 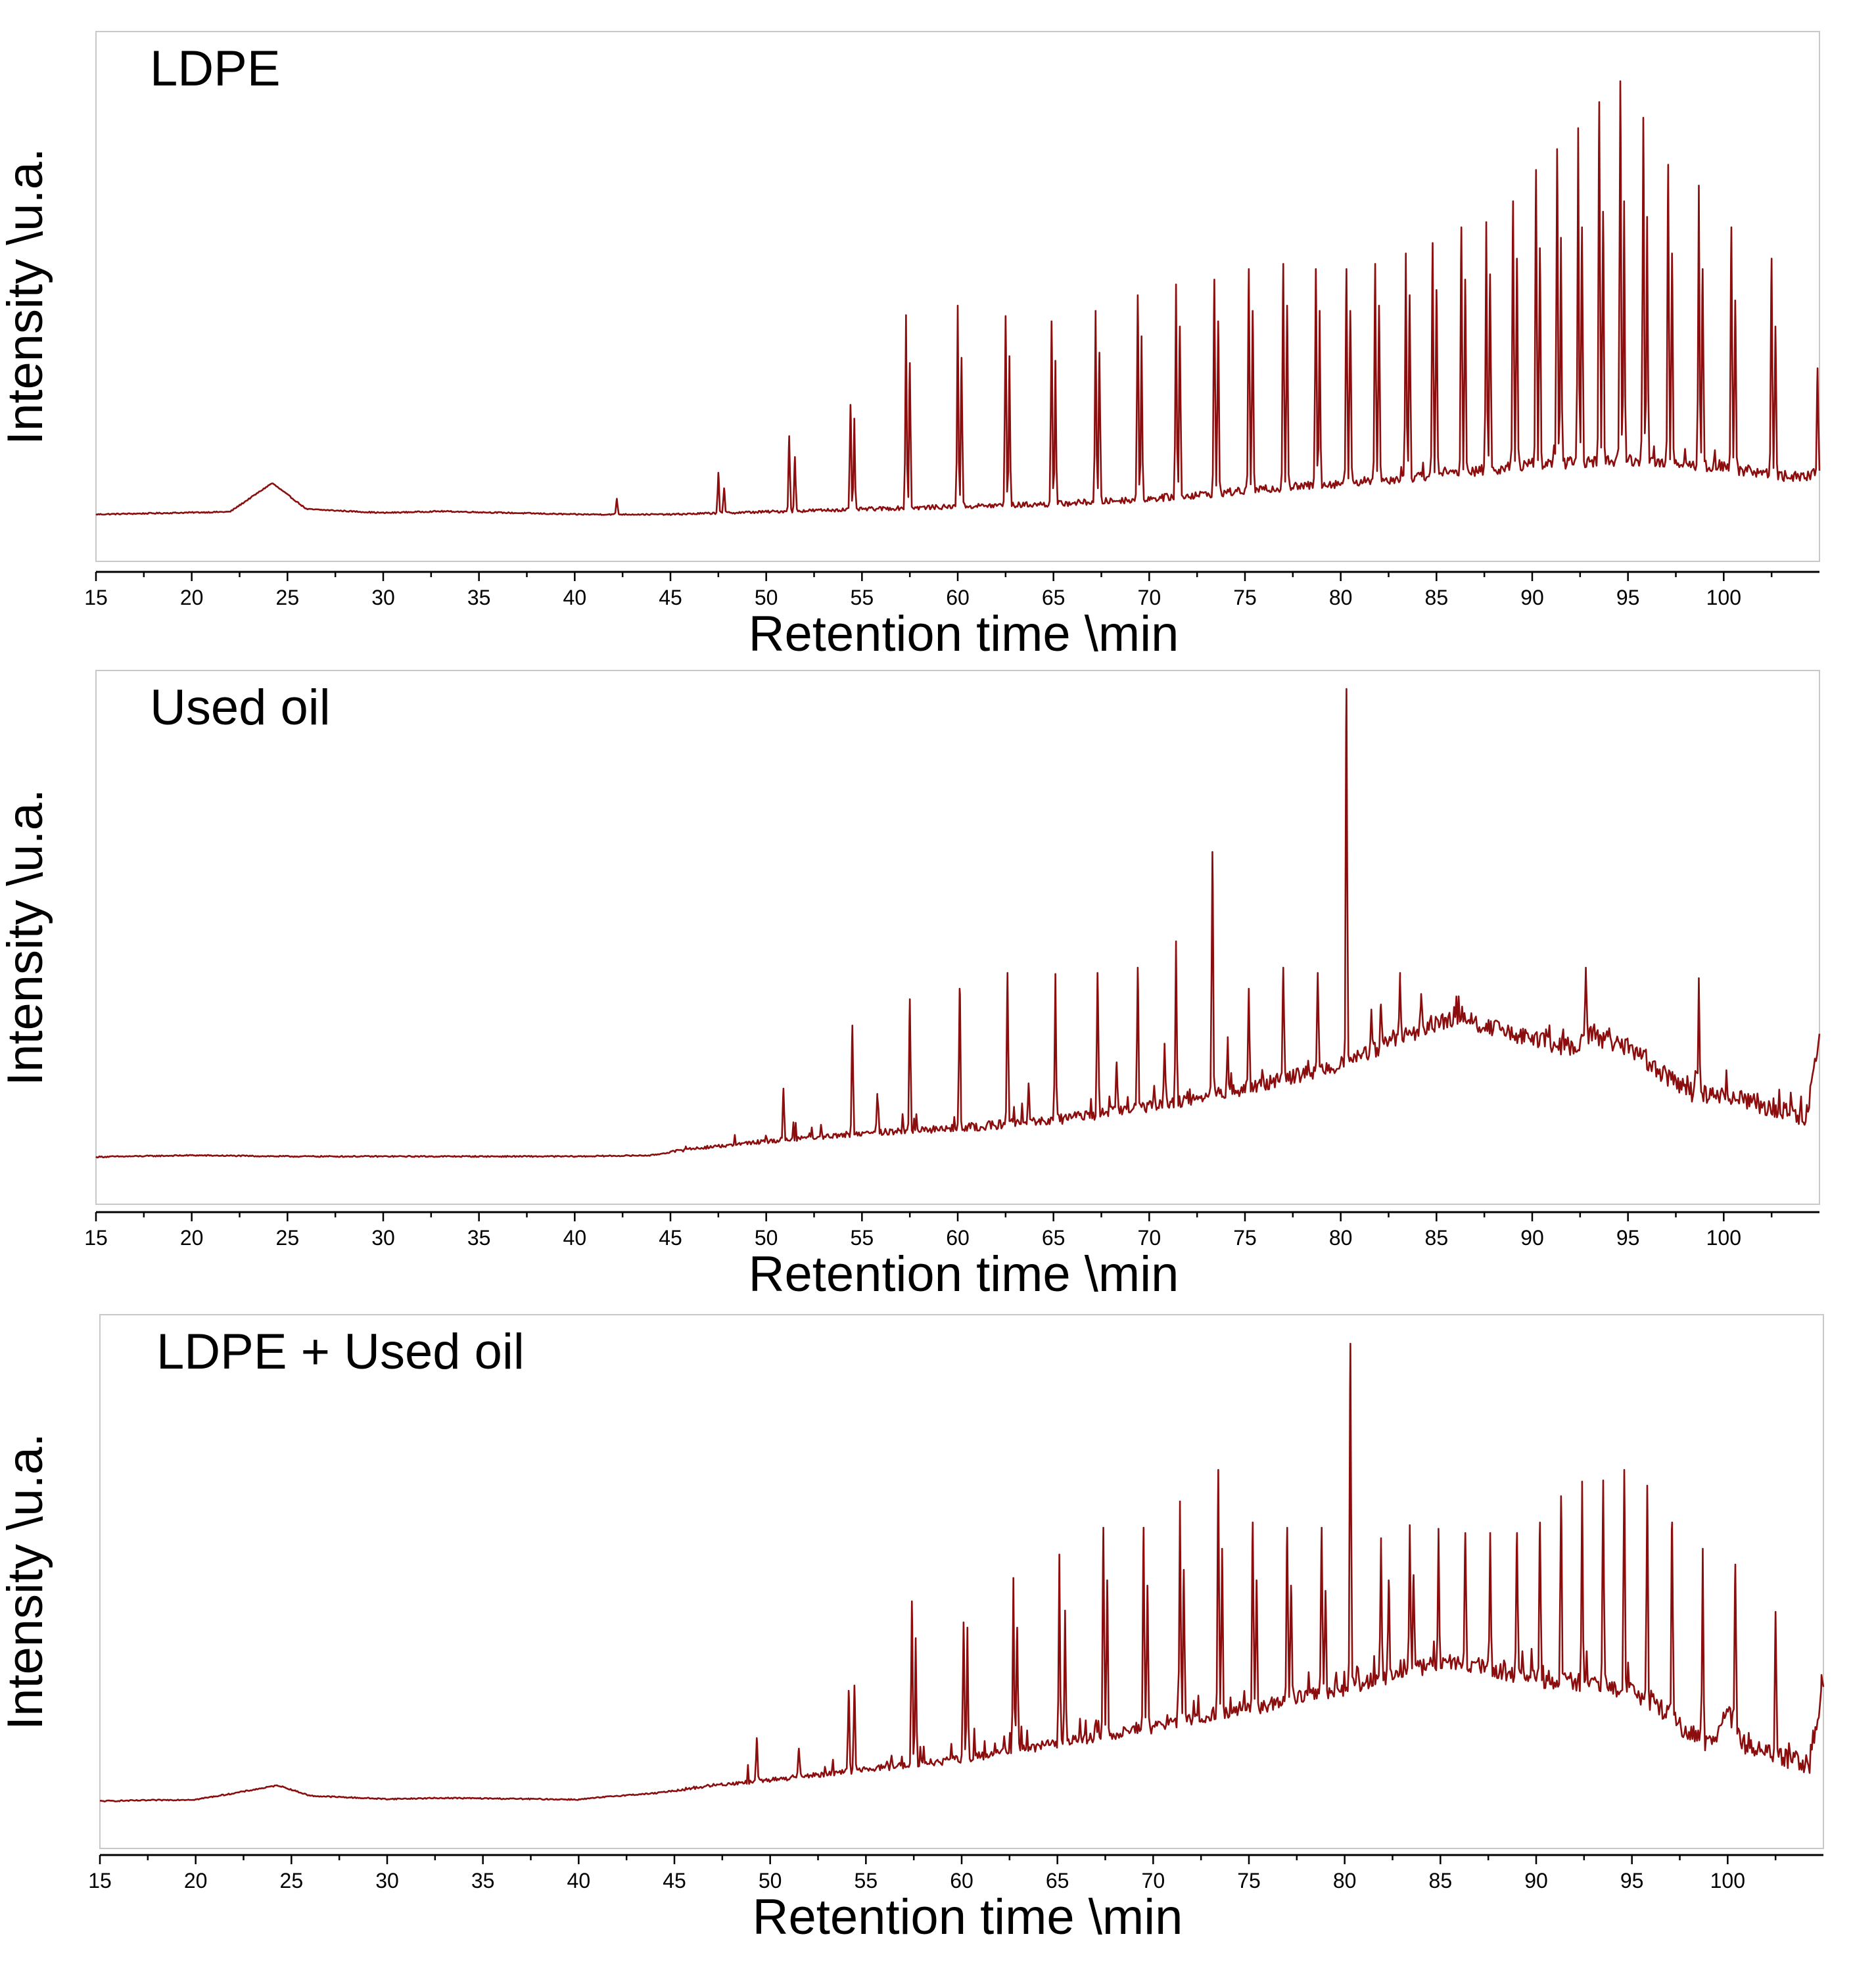 What do you see at coordinates (340, 1352) in the screenshot?
I see `panel-title: LDPE + Used oil` at bounding box center [340, 1352].